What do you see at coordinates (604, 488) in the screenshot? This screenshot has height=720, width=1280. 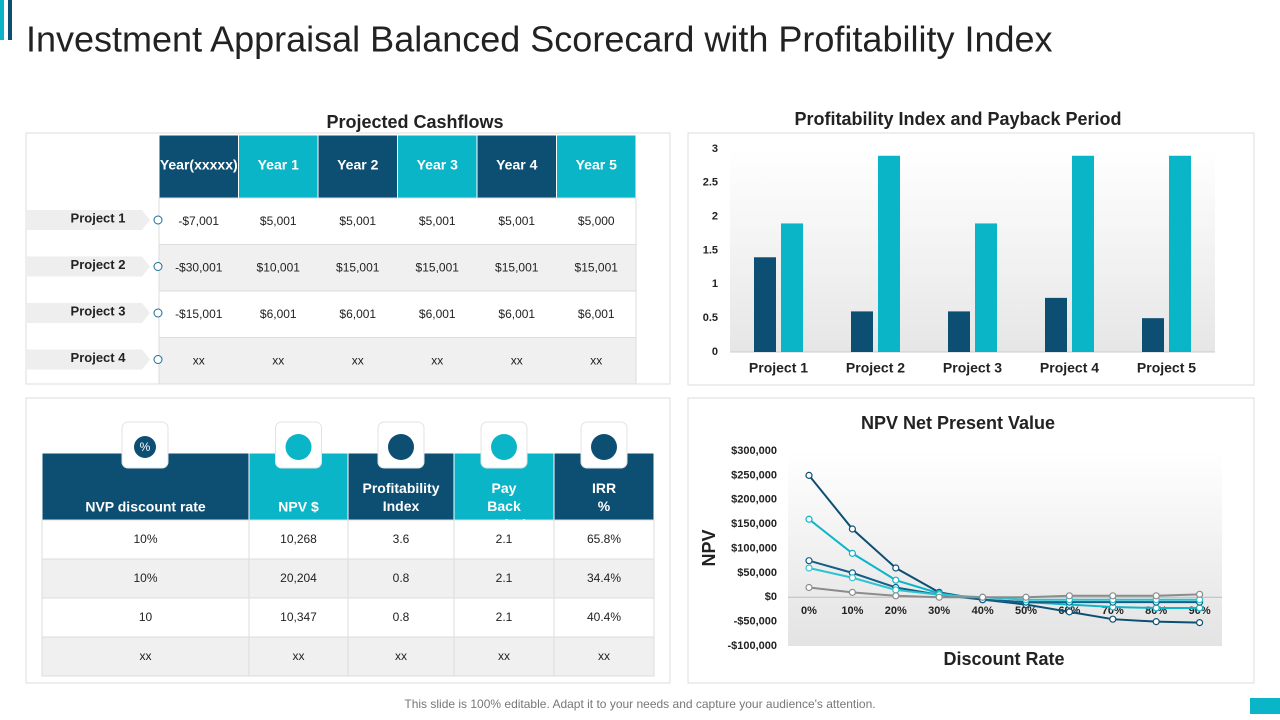 I see `header-word: IRR` at bounding box center [604, 488].